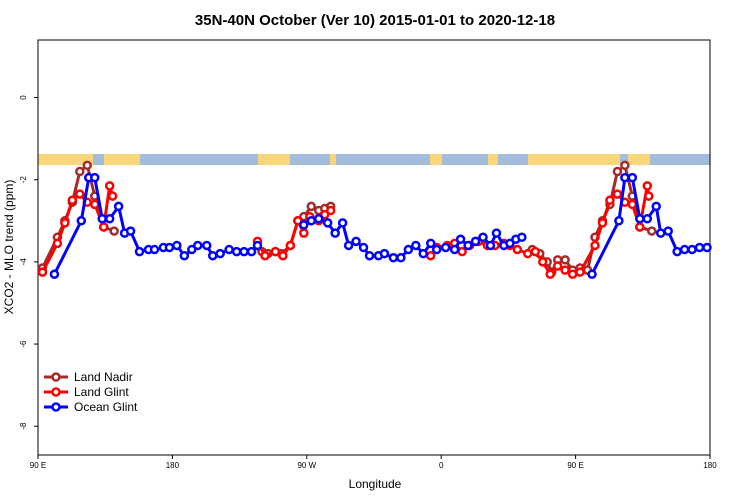 This screenshot has width=750, height=500. I want to click on legend-label: Land Glint, so click(101, 392).